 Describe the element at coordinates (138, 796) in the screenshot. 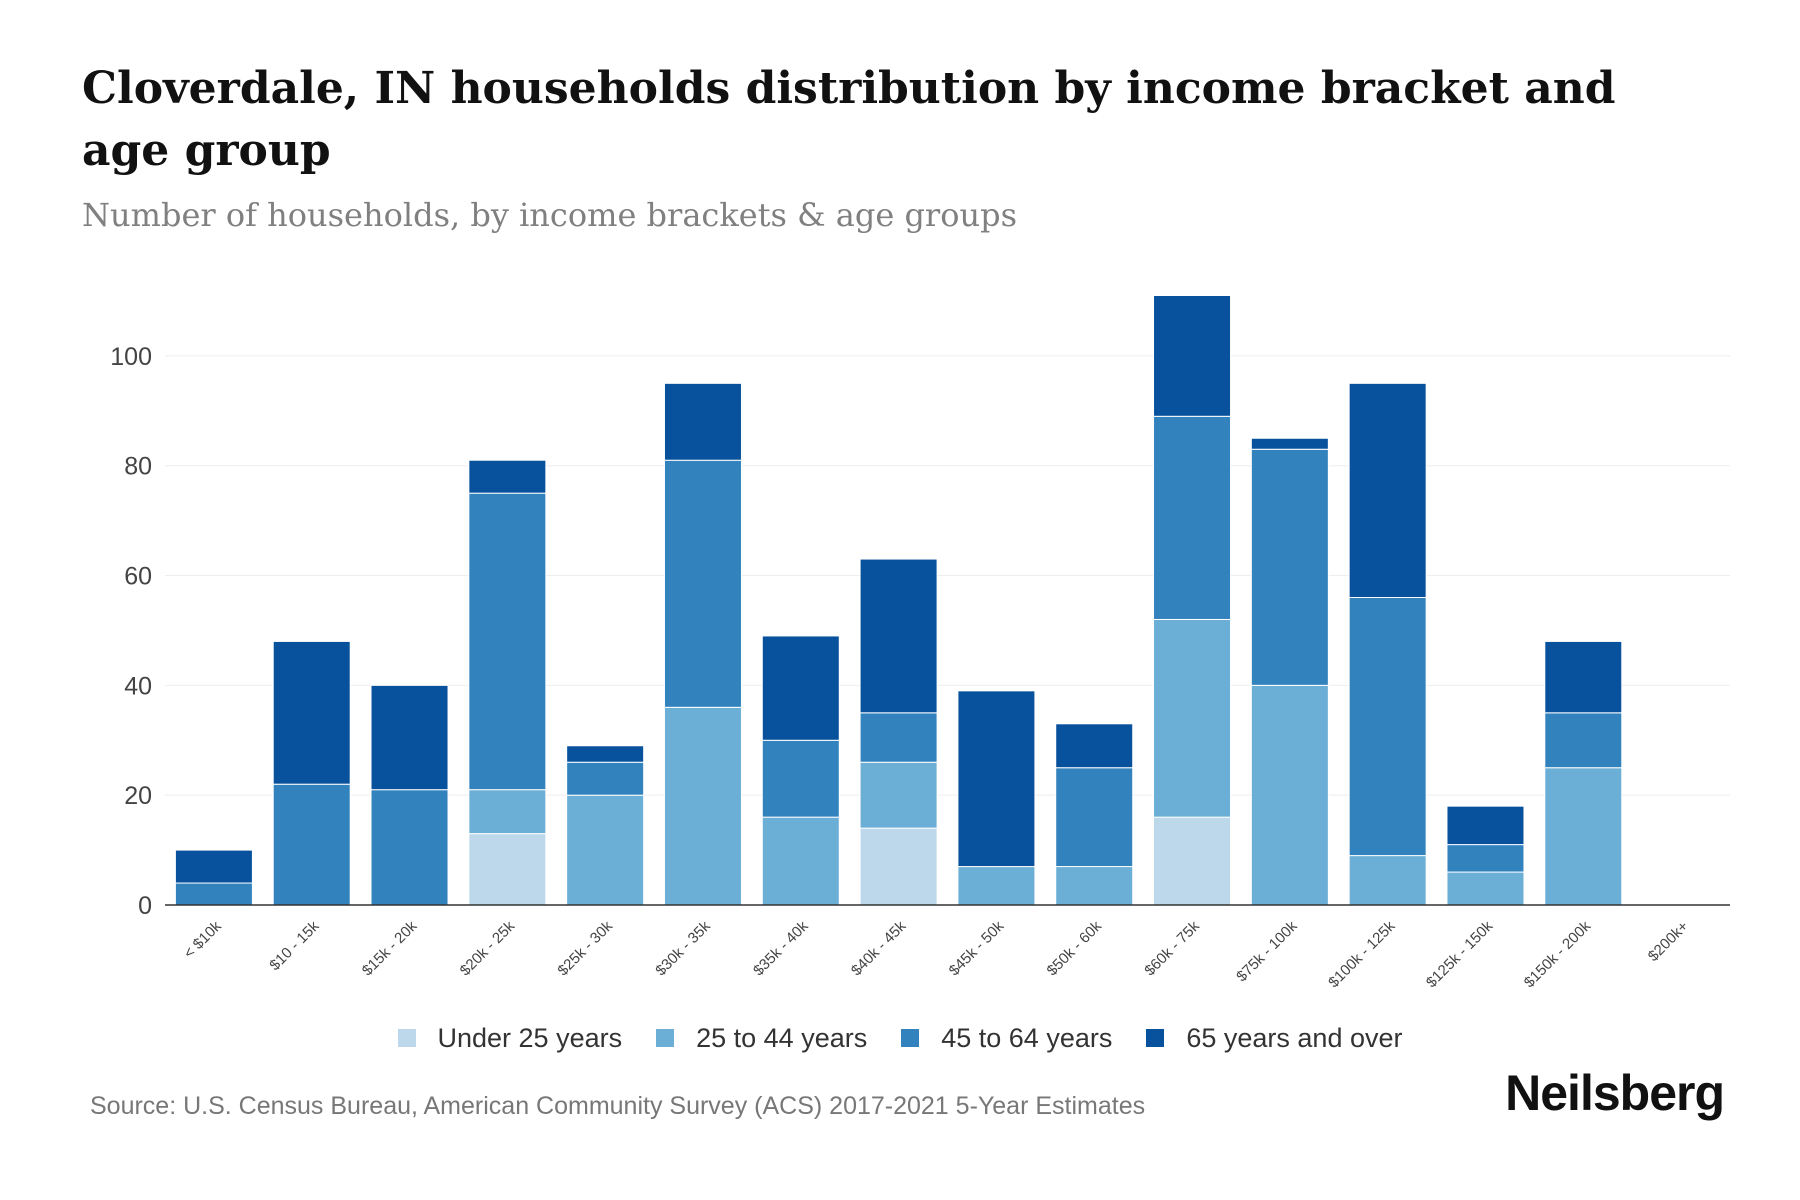

I see `y-tick-label-20: 20` at that location.